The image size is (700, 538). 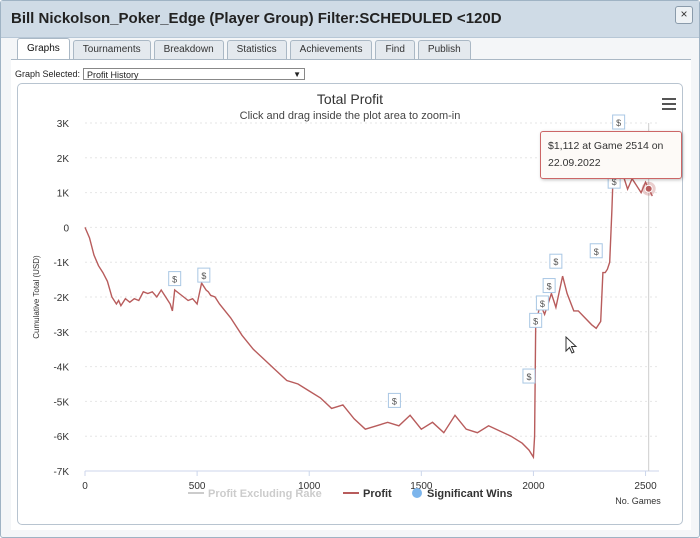 I want to click on y-tick-label: -6K, so click(x=61, y=437).